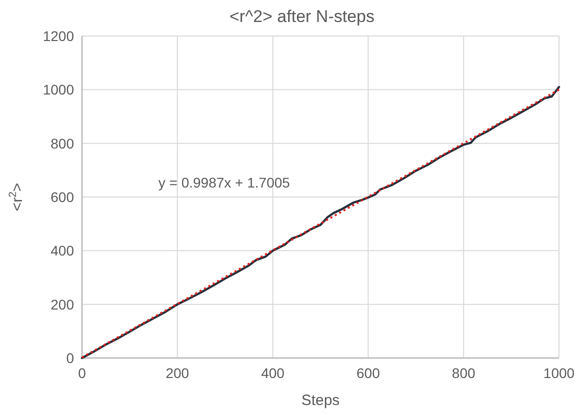  What do you see at coordinates (273, 373) in the screenshot?
I see `x-tick-label: 400` at bounding box center [273, 373].